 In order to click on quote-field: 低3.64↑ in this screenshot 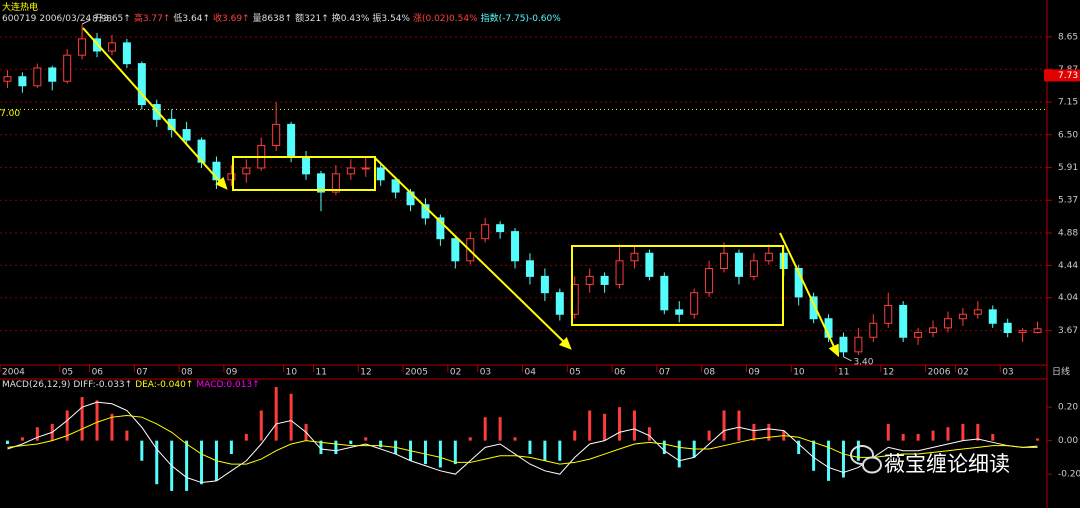, I will do `click(192, 19)`.